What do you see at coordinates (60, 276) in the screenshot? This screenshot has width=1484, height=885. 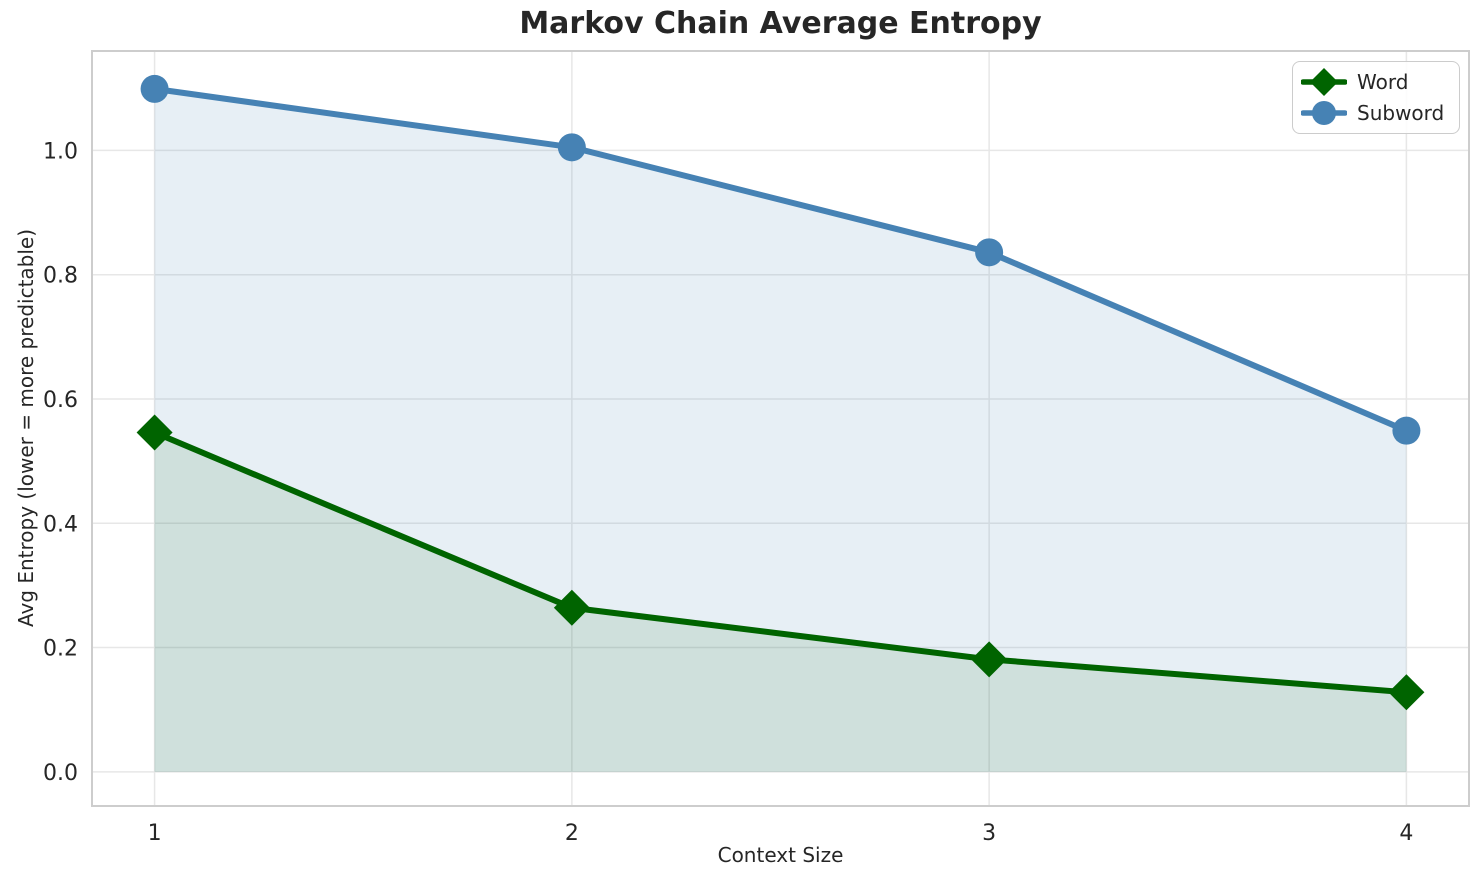 I see `svg-text: 0.8` at bounding box center [60, 276].